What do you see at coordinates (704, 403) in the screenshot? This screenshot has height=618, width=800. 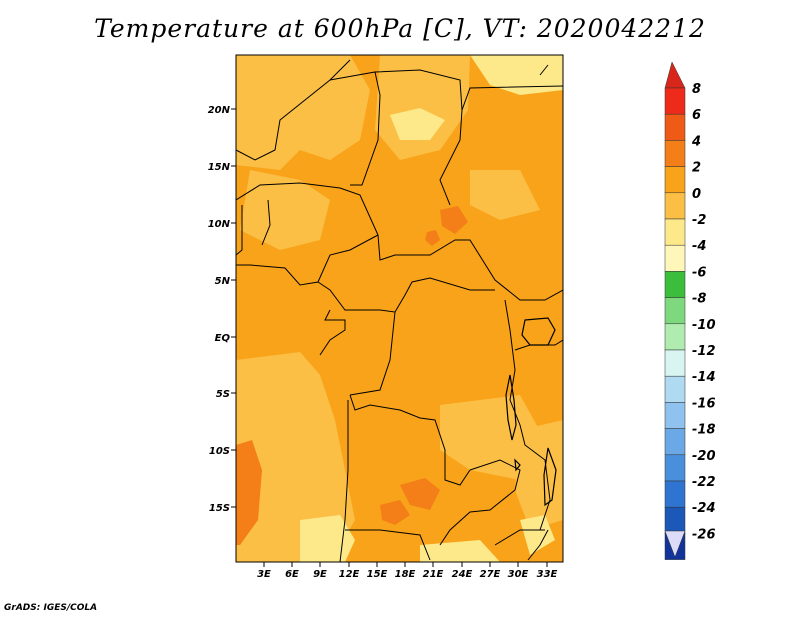 I see `colorbar-label: -16` at bounding box center [704, 403].